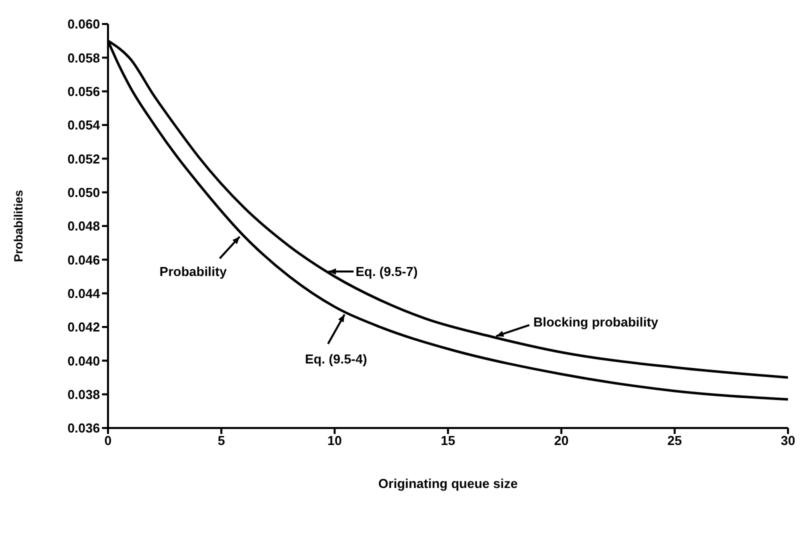 This screenshot has width=807, height=538. Describe the element at coordinates (83, 394) in the screenshot. I see `y-tick-label: 0.038` at that location.